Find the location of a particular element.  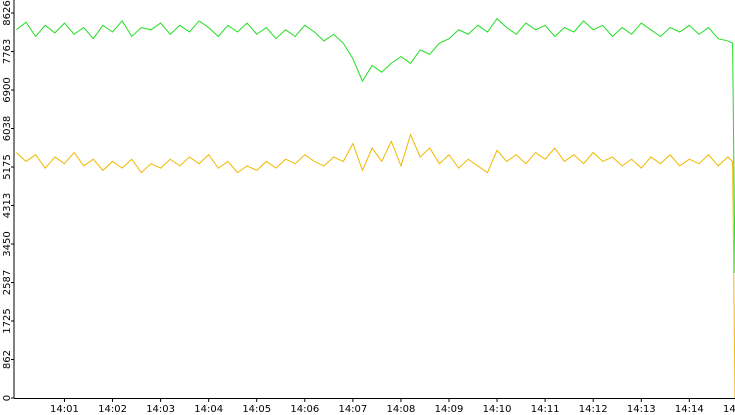

x-tick-label: 14:03 is located at coordinates (160, 409).